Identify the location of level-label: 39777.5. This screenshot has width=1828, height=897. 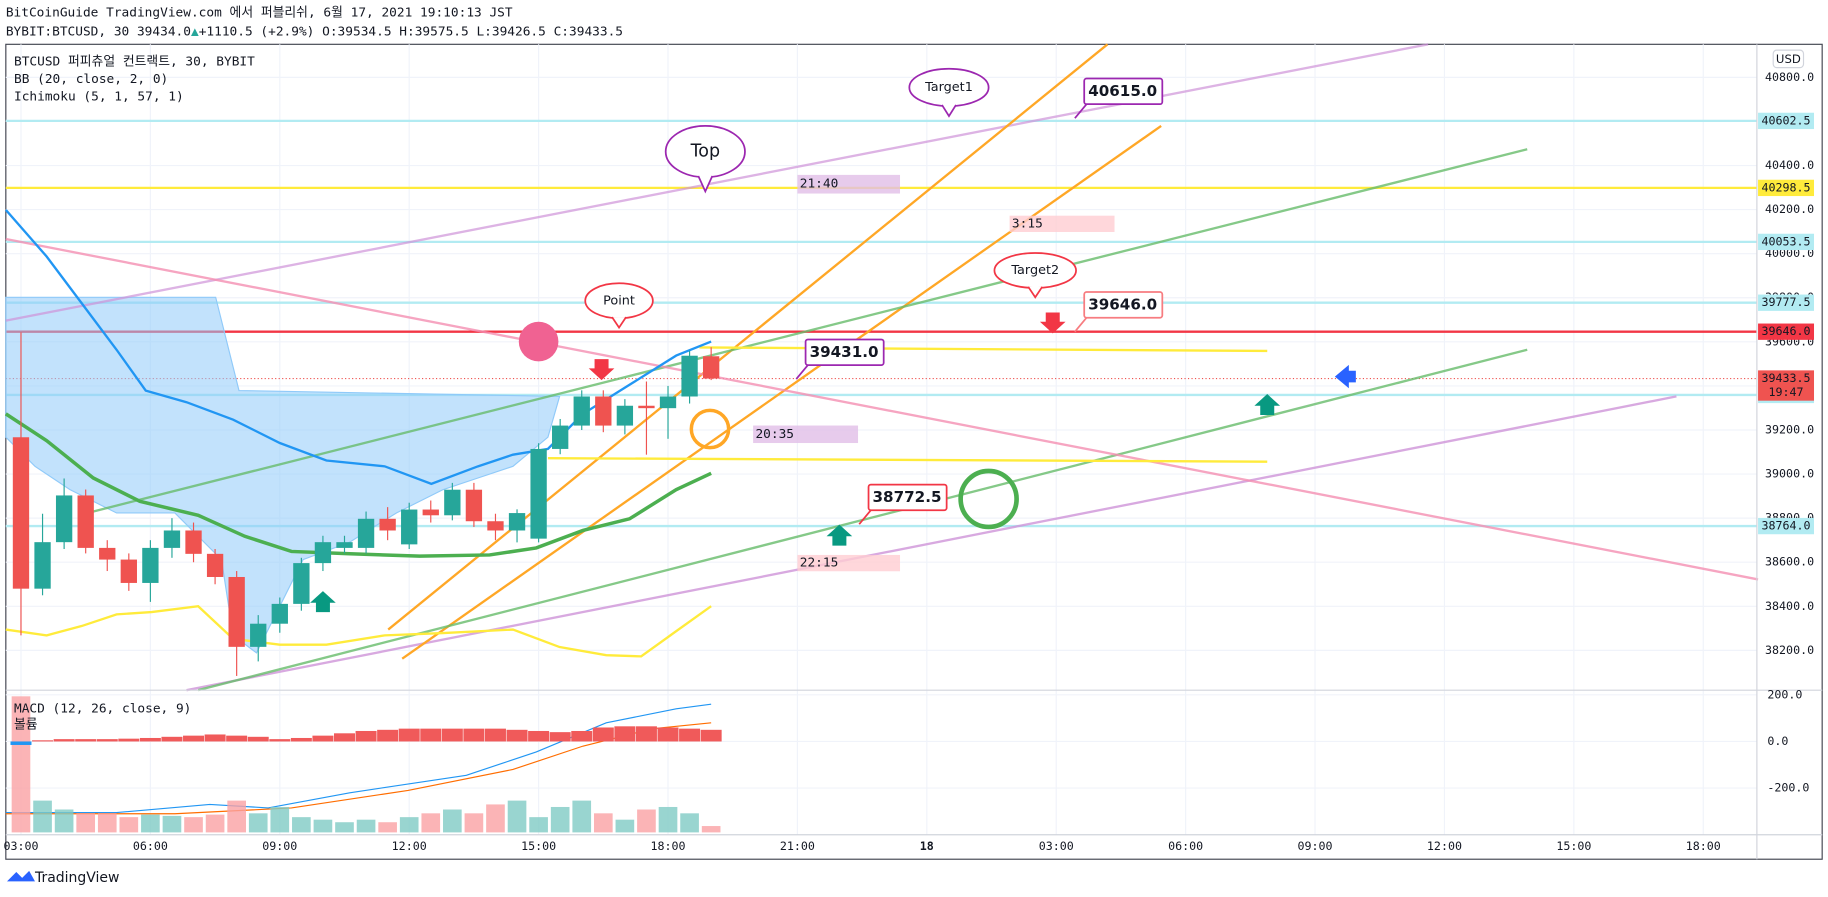
(1785, 302).